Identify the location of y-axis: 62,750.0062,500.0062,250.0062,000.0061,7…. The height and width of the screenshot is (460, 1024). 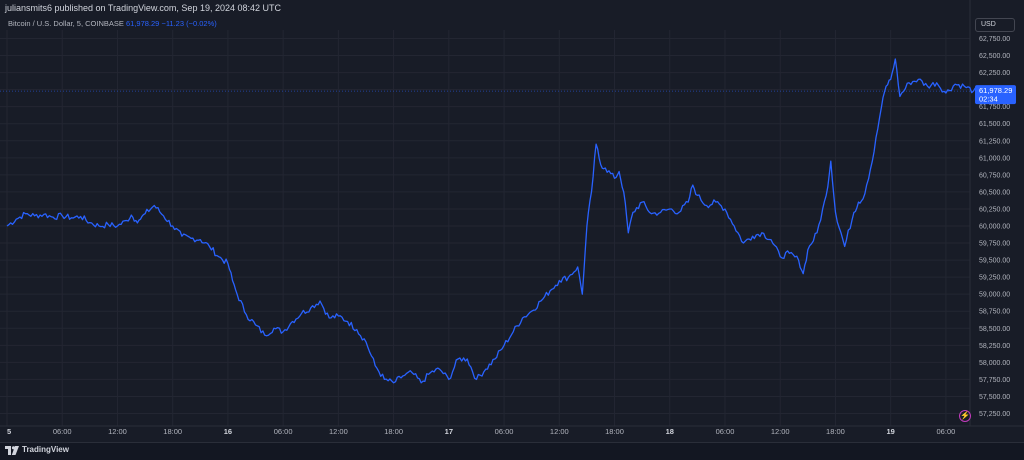
(994, 227).